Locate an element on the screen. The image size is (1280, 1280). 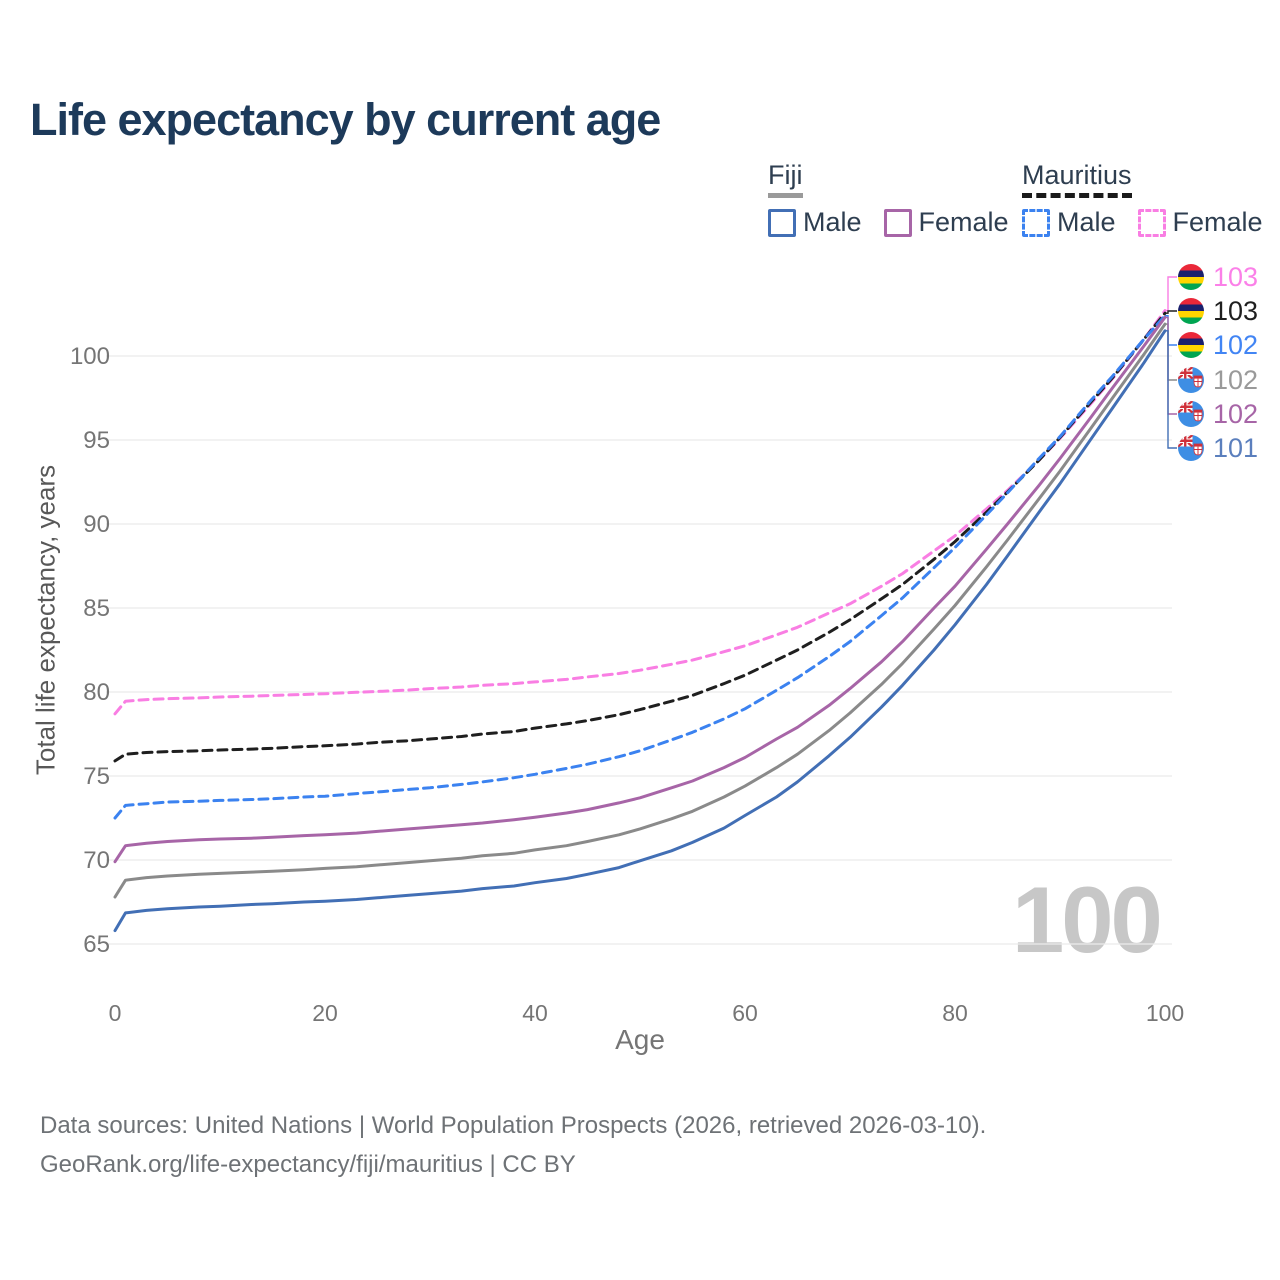
y-tick-label: 80 is located at coordinates (96, 692).